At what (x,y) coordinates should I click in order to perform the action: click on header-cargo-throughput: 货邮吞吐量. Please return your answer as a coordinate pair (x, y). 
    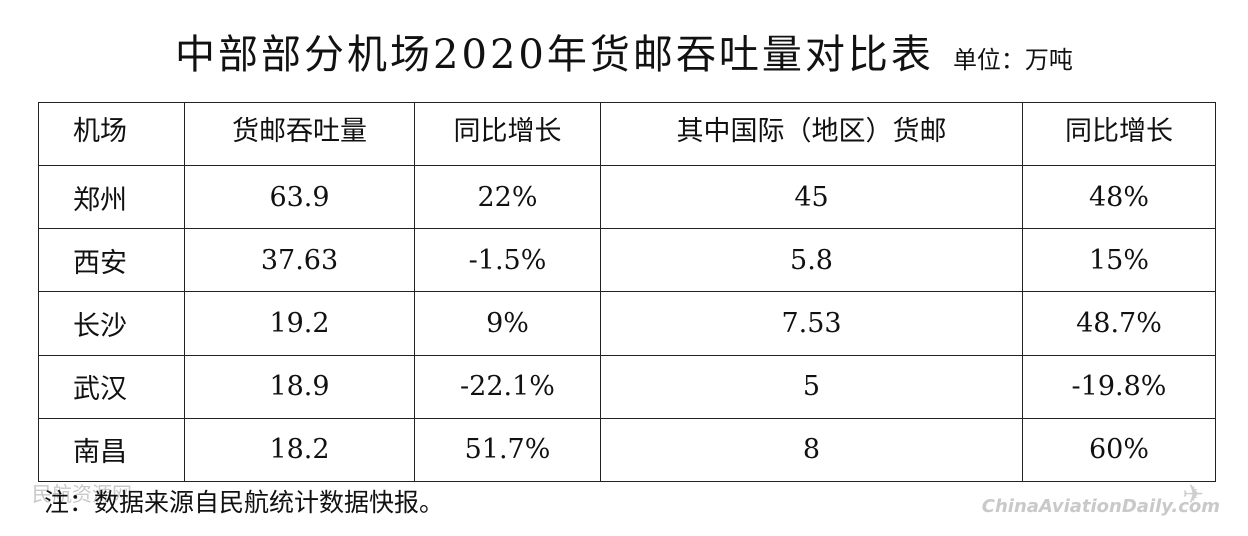
    Looking at the image, I should click on (299, 134).